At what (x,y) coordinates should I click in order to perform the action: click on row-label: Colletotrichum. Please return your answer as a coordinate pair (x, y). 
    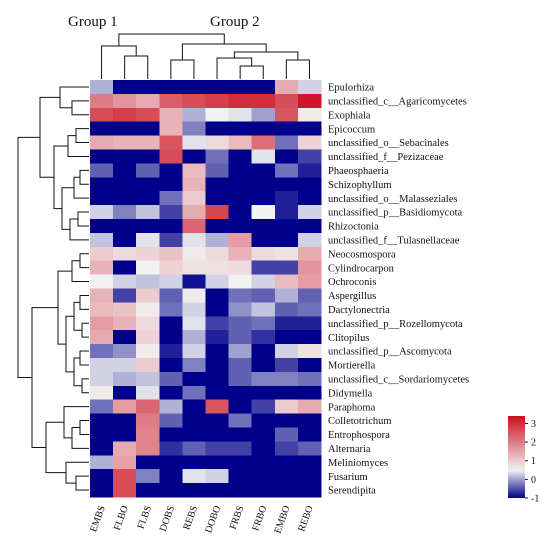
    Looking at the image, I should click on (360, 421).